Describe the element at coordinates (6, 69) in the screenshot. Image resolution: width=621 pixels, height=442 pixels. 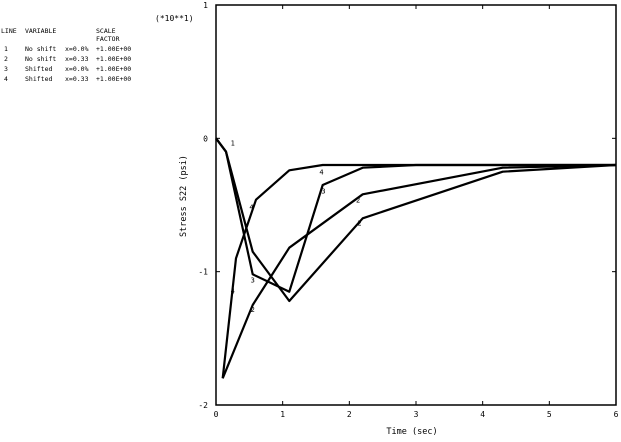
I see `legend-row-line: 3` at that location.